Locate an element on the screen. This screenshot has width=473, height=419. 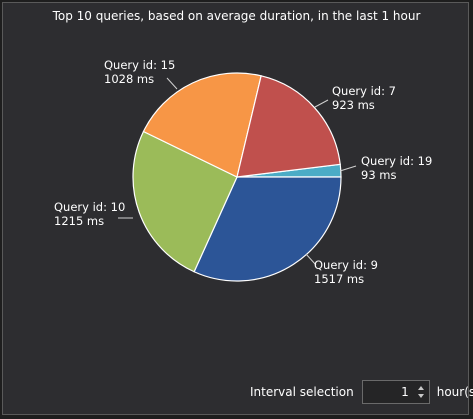
interval-selection: Interval selection 1 hour(s) is located at coordinates (361, 392).